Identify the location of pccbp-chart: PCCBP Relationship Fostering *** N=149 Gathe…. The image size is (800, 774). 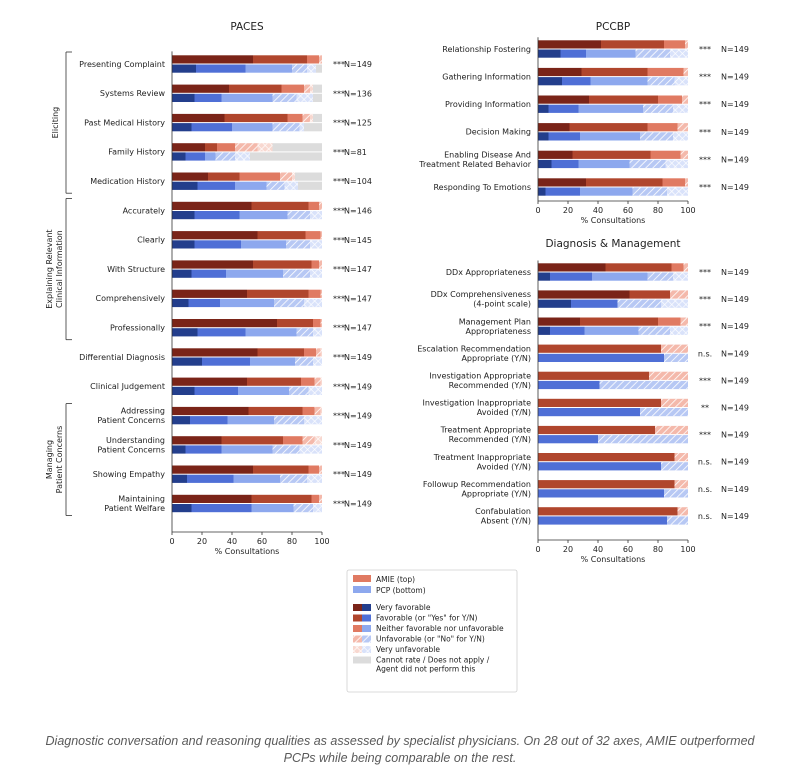
(583, 123).